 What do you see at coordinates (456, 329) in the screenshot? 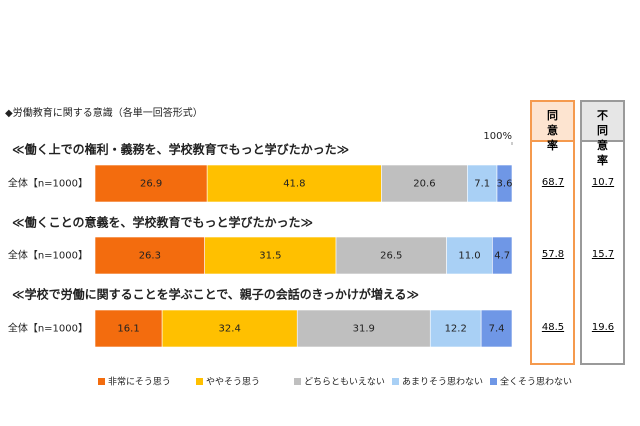
I see `value-label: 12.2` at bounding box center [456, 329].